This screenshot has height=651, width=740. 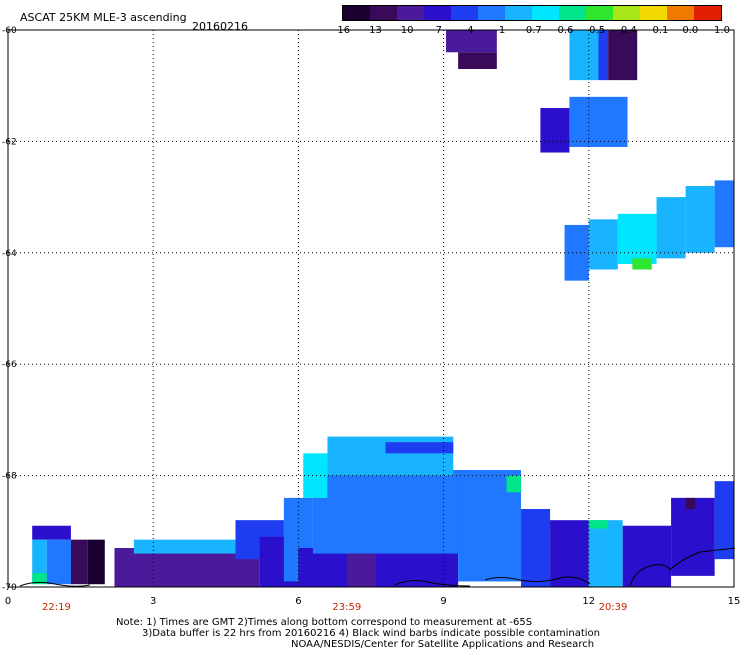 I want to click on colorbar-tick-label: -0.7, so click(x=532, y=30).